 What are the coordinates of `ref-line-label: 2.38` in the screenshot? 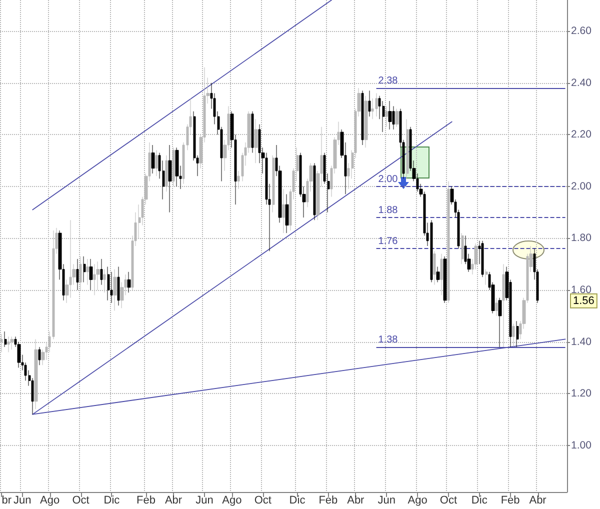 It's located at (388, 81).